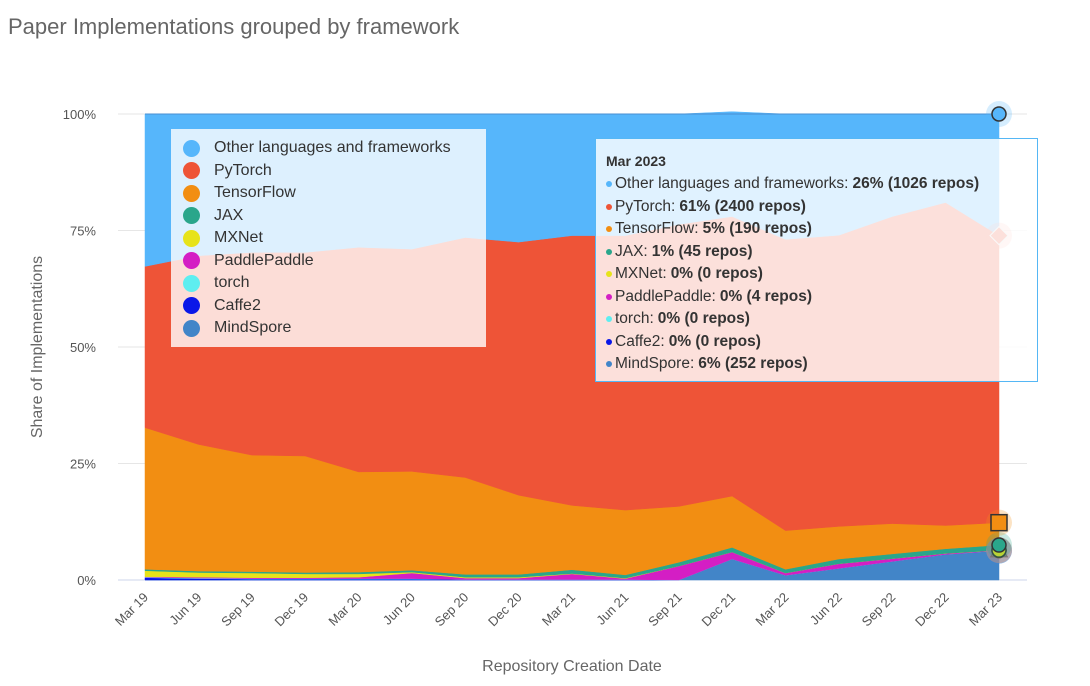 The image size is (1090, 686). I want to click on tooltip-value: 6% (252 repos), so click(753, 364).